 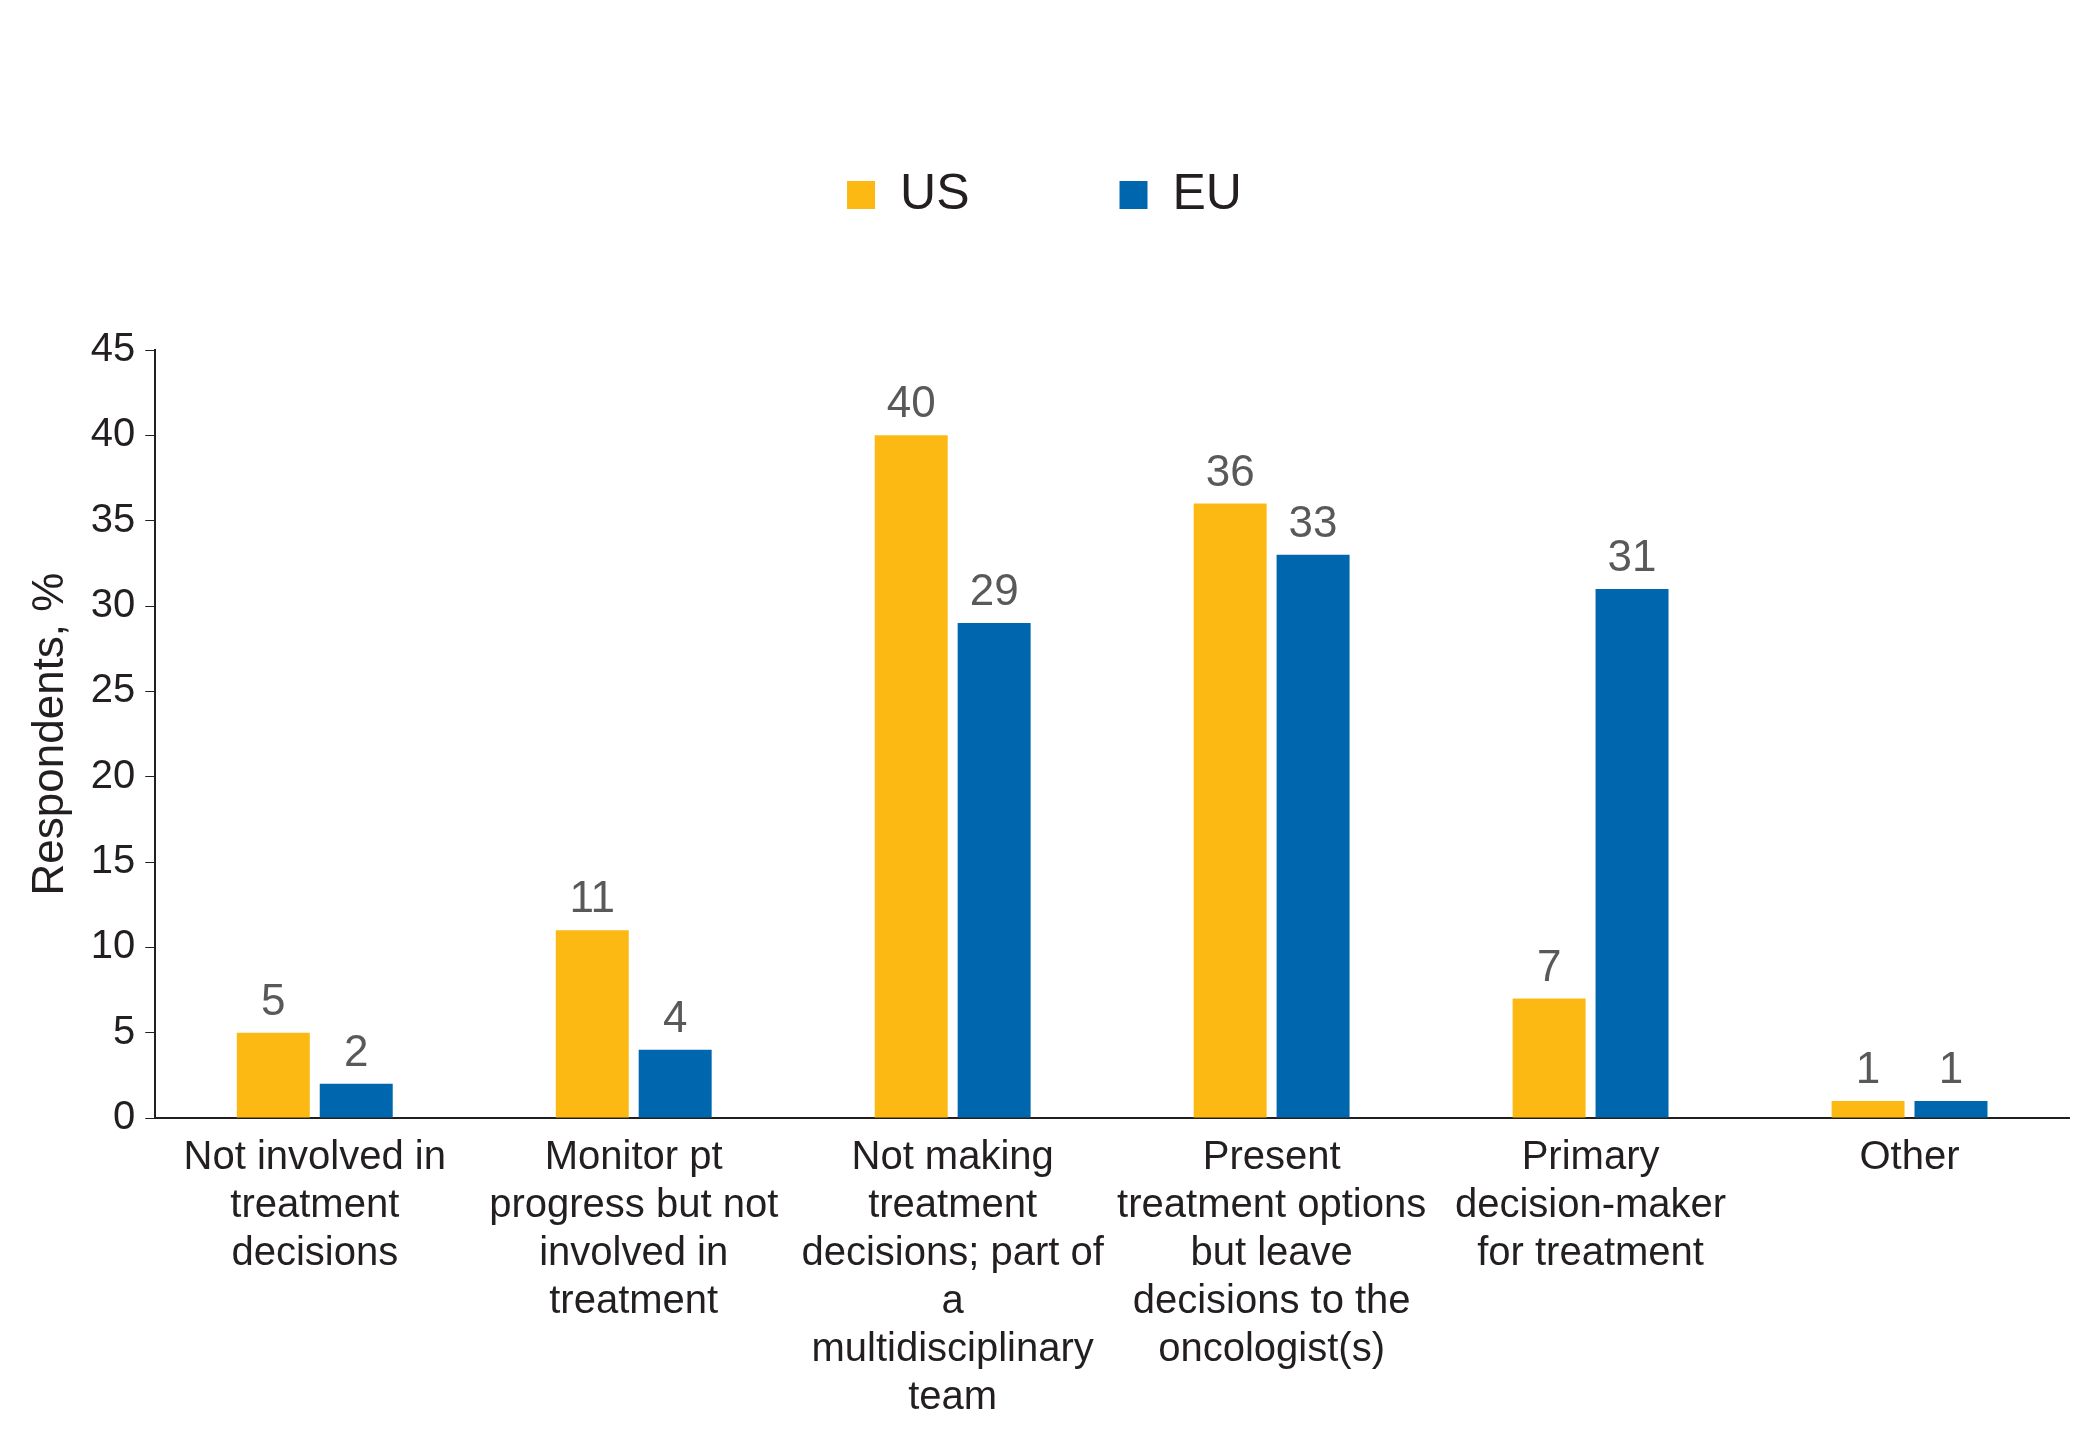 What do you see at coordinates (1313, 521) in the screenshot?
I see `data-label: 33` at bounding box center [1313, 521].